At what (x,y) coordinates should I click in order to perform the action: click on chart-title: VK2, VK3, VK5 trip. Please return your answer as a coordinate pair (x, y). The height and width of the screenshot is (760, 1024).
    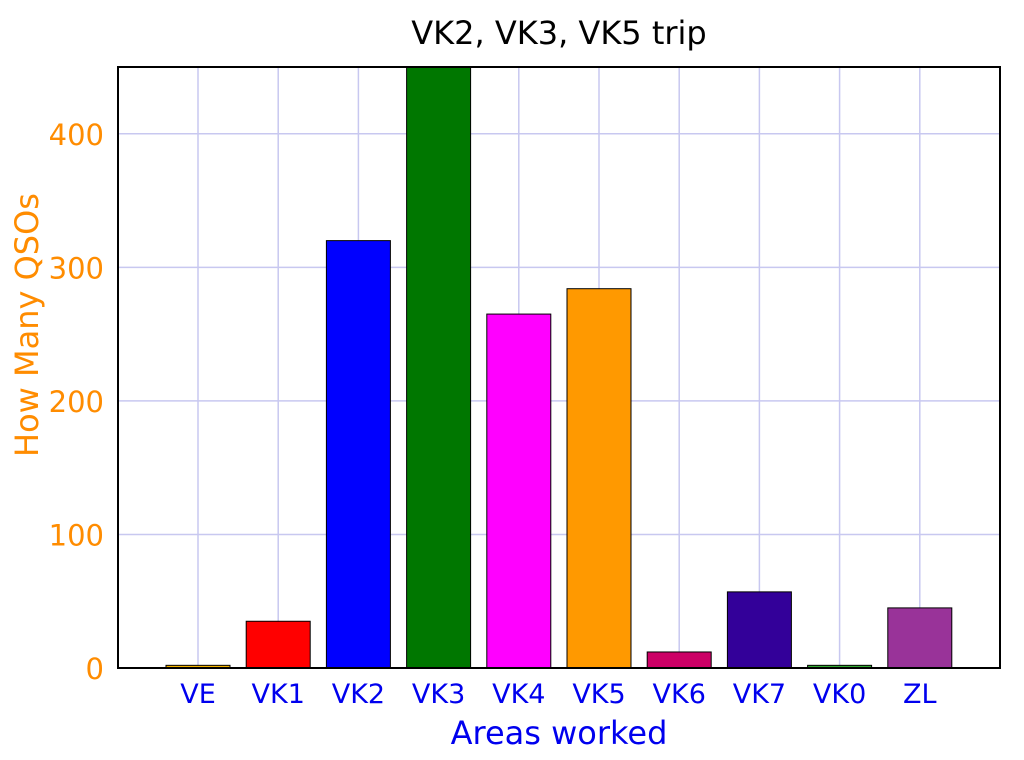
    Looking at the image, I should click on (559, 33).